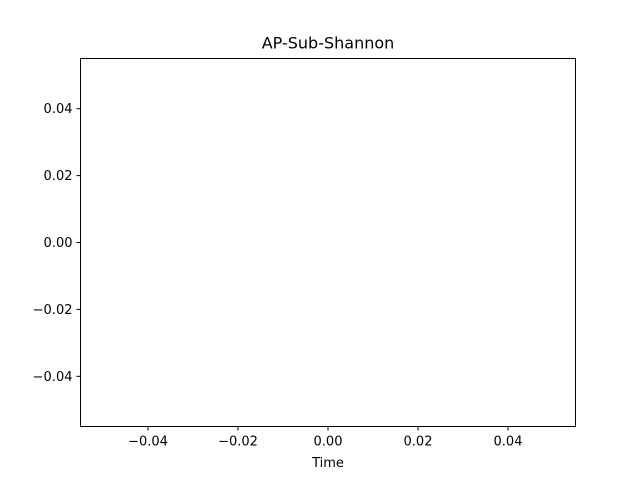 Image resolution: width=640 pixels, height=480 pixels. Describe the element at coordinates (328, 442) in the screenshot. I see `x-tick-label: 0.00` at that location.